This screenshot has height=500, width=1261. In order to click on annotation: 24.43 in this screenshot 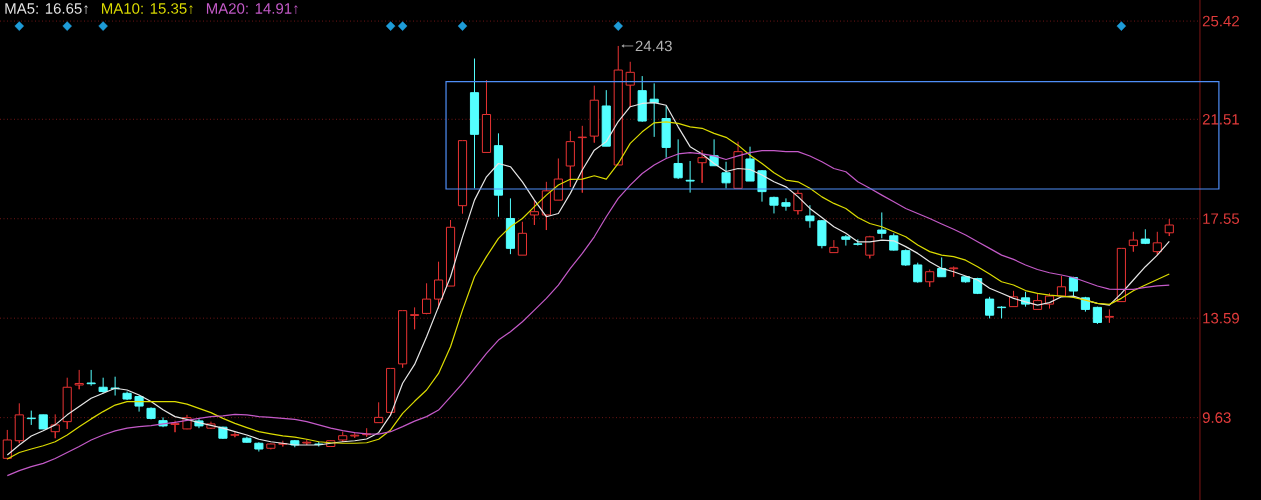, I will do `click(653, 46)`.